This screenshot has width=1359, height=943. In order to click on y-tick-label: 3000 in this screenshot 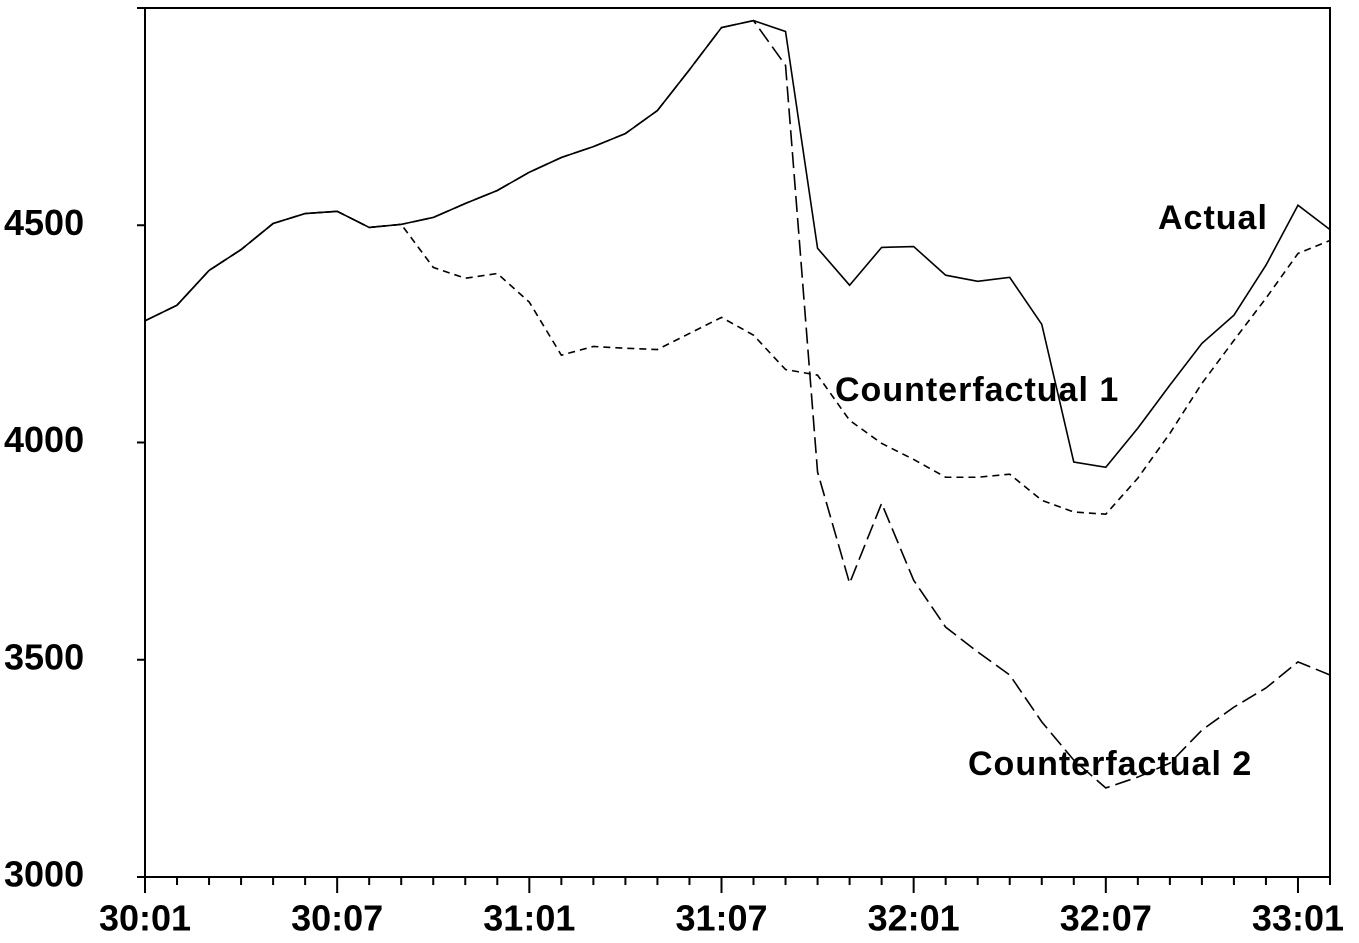, I will do `click(44, 874)`.